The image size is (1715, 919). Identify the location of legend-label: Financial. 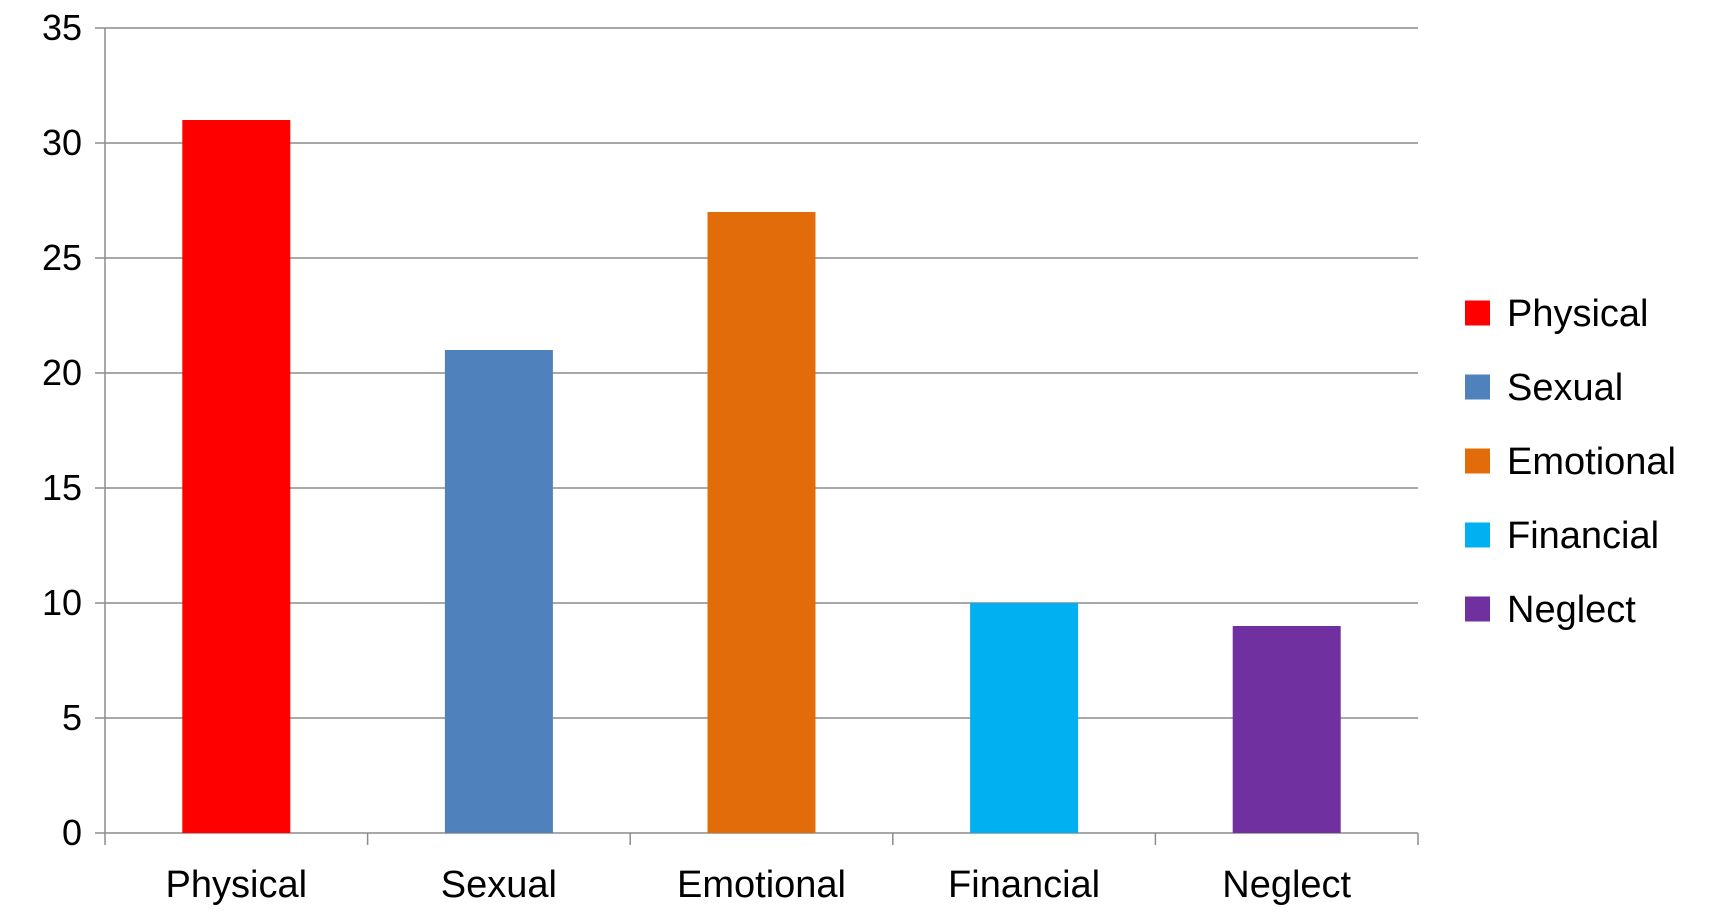
(1583, 536).